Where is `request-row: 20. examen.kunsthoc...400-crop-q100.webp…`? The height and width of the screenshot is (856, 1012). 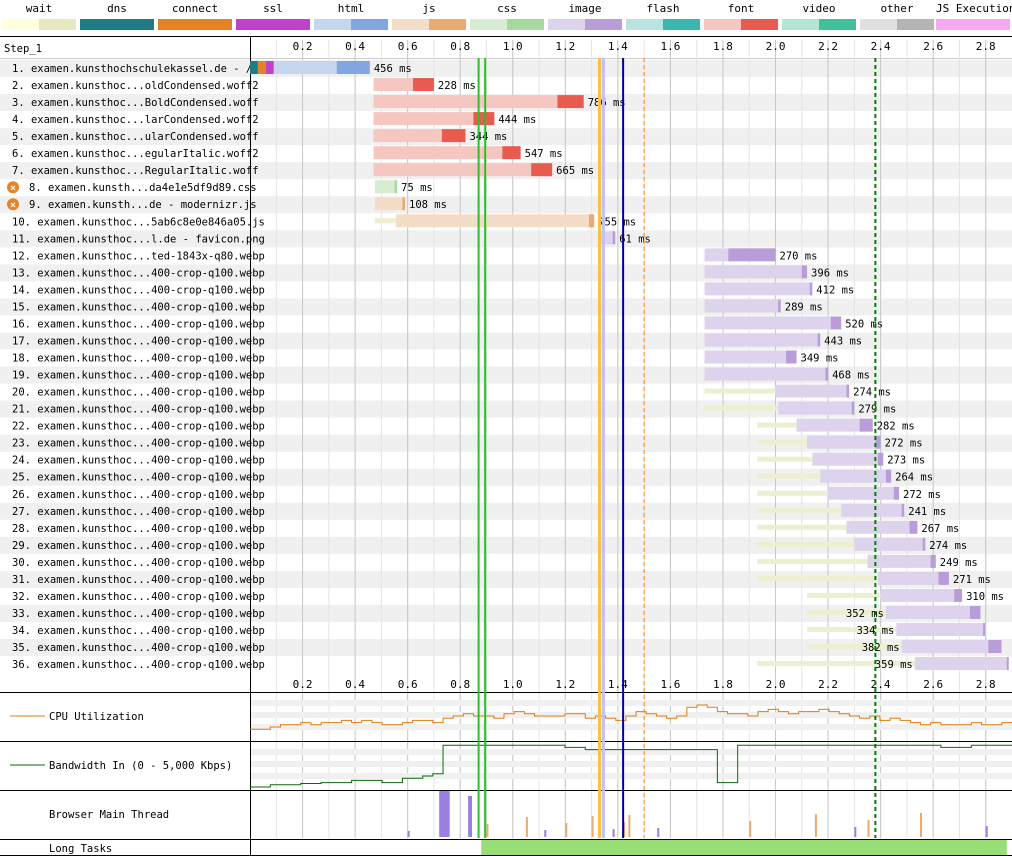
request-row: 20. examen.kunsthoc...400-crop-q100.webp… is located at coordinates (451, 391).